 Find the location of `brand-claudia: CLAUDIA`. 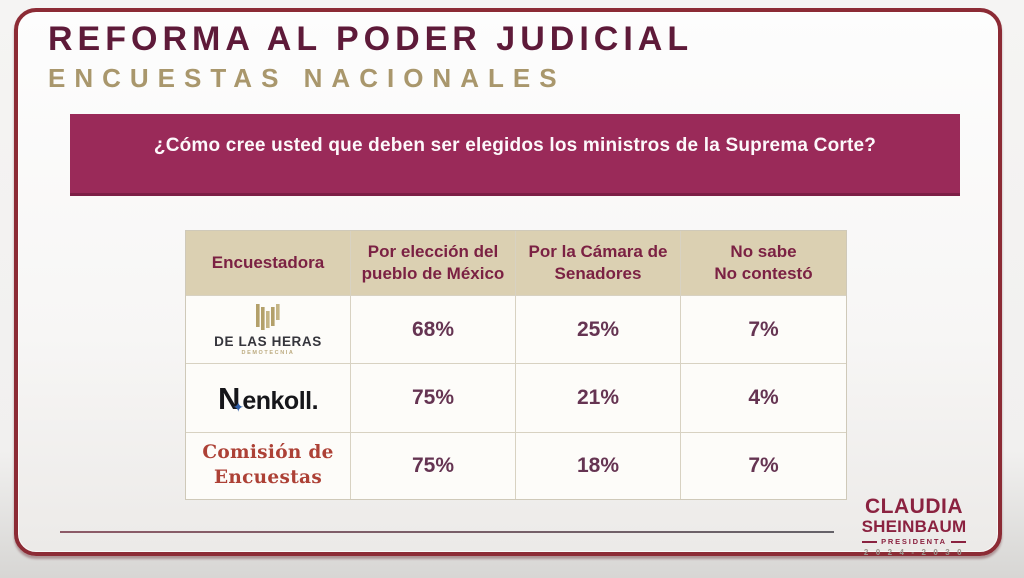

brand-claudia: CLAUDIA is located at coordinates (914, 506).